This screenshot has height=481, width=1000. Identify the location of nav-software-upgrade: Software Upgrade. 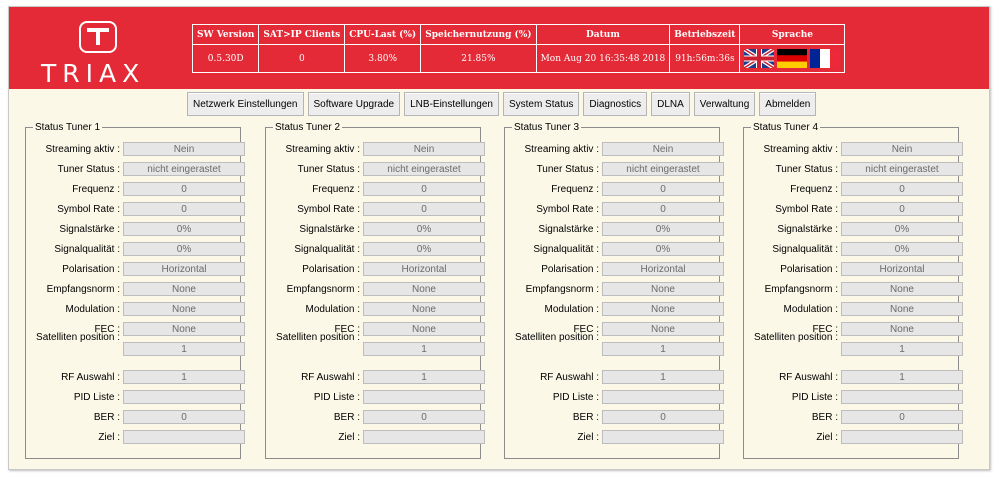
(354, 104).